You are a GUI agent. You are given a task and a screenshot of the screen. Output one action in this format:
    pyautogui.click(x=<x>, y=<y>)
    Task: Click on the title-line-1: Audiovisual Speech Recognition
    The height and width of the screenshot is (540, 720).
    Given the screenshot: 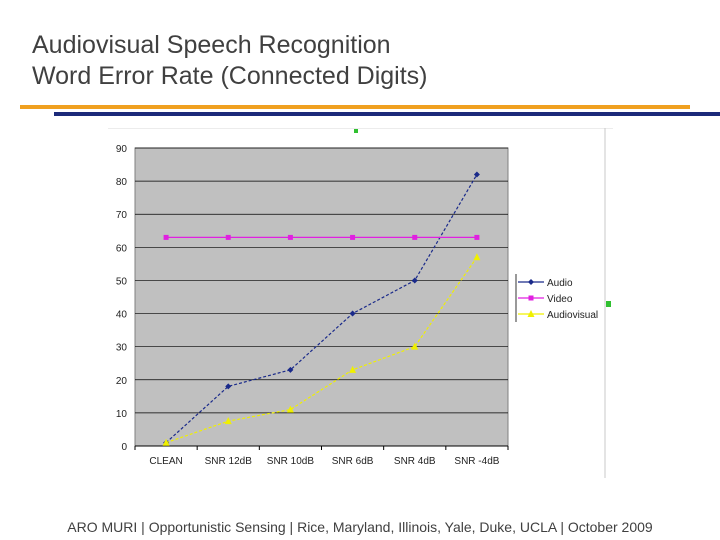 What is the action you would take?
    pyautogui.click(x=211, y=45)
    